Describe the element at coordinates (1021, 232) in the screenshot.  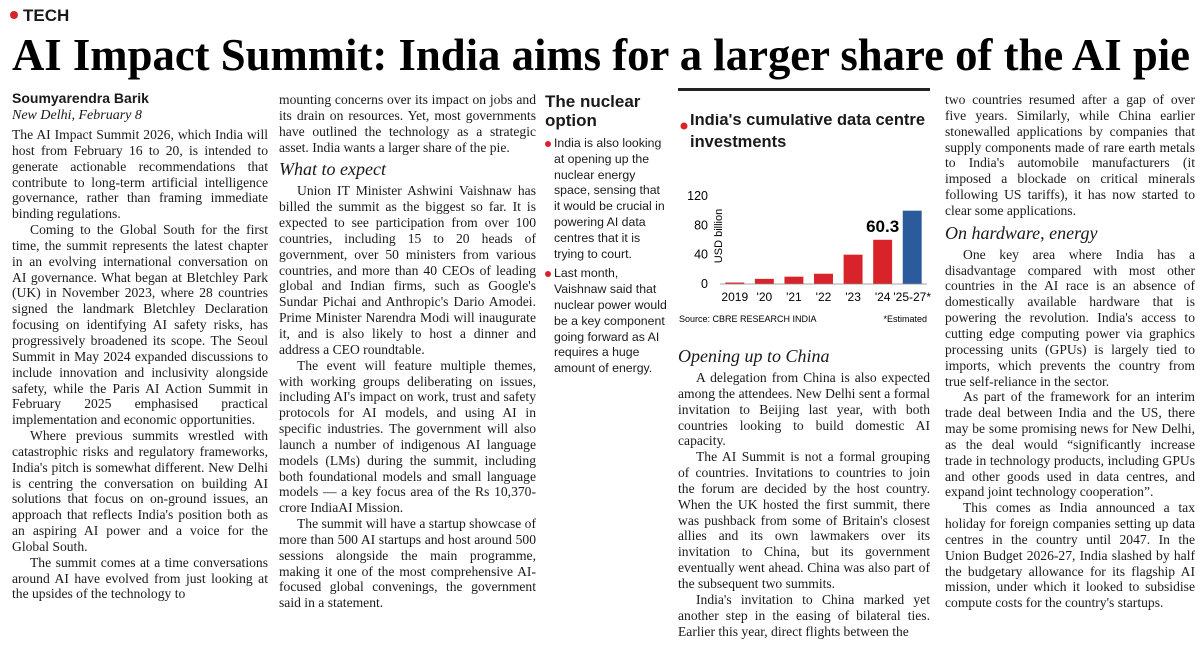
I see `subheading: On hardware, energy` at that location.